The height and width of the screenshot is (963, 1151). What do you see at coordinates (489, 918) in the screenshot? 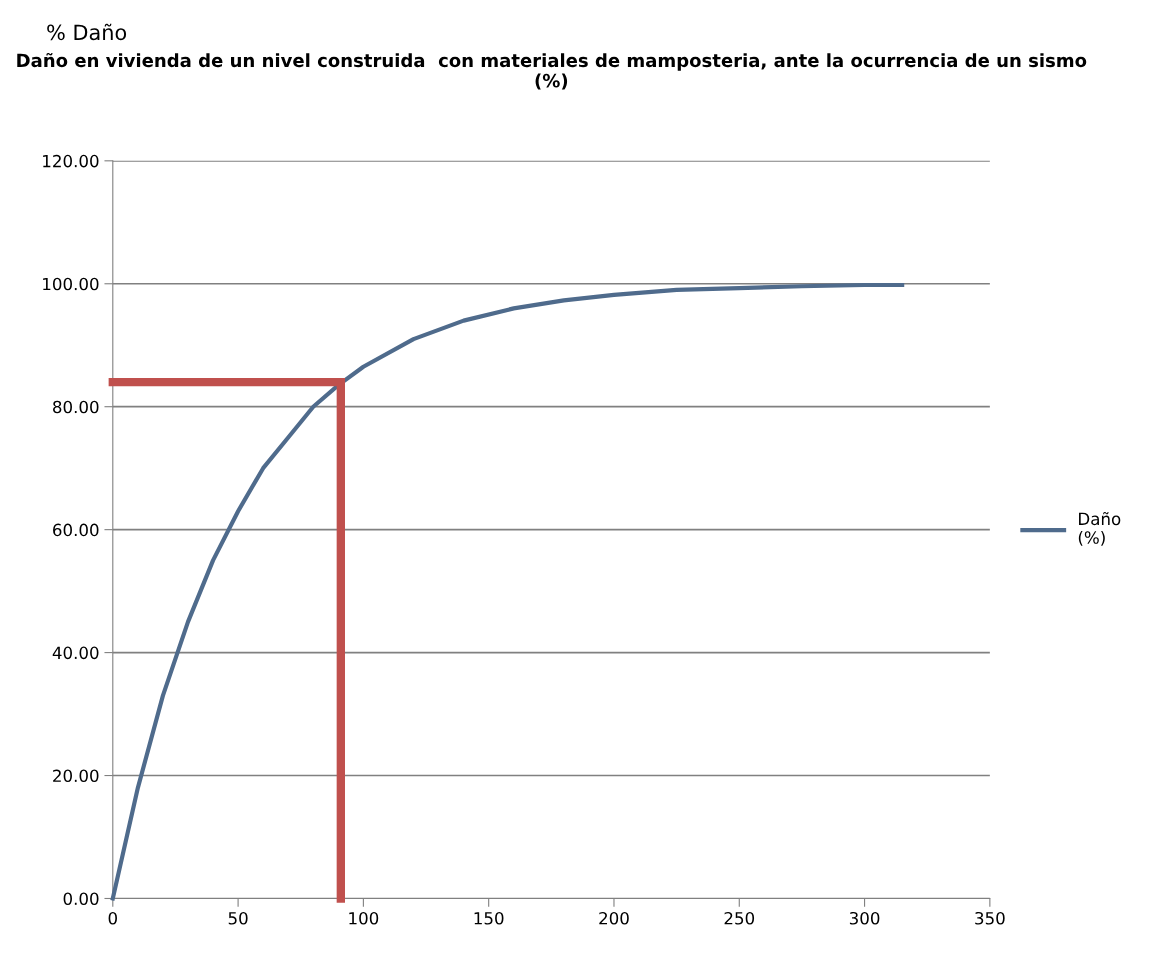
I see `x-tick-label: 150` at bounding box center [489, 918].